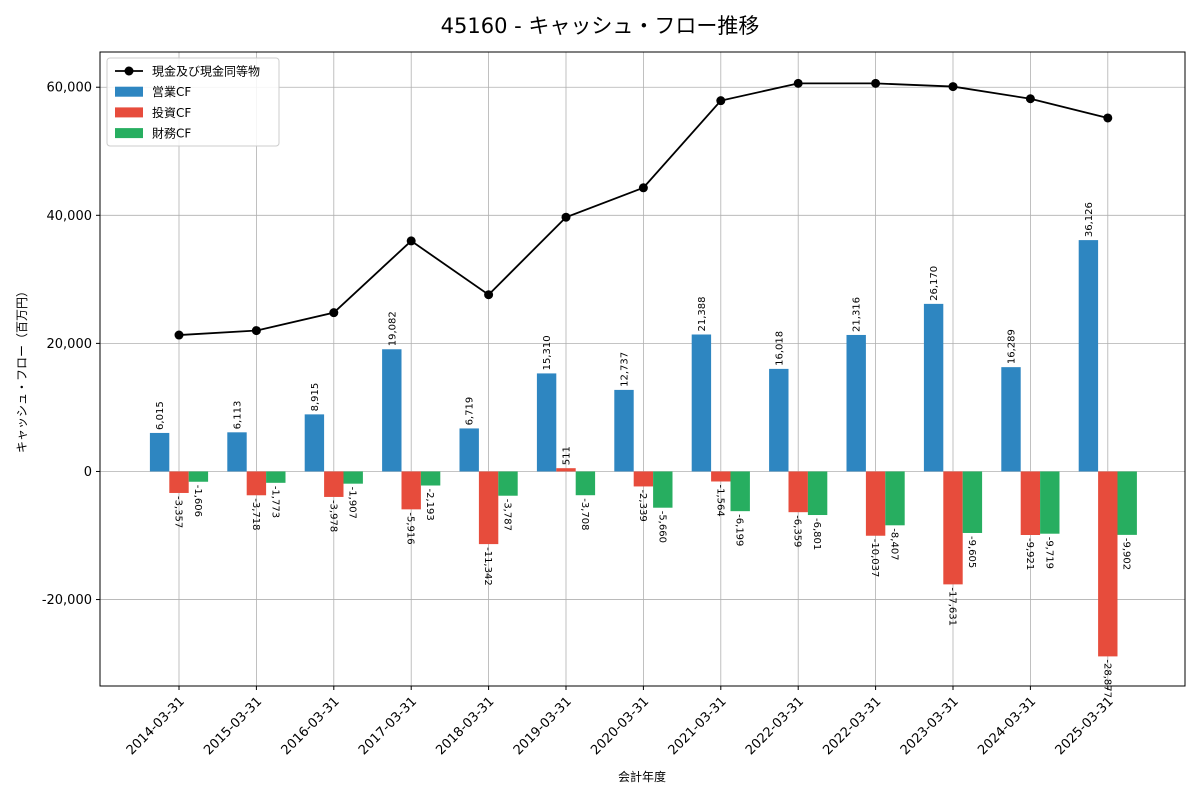  I want to click on bar-営業CF-2019-03-31, so click(546, 422).